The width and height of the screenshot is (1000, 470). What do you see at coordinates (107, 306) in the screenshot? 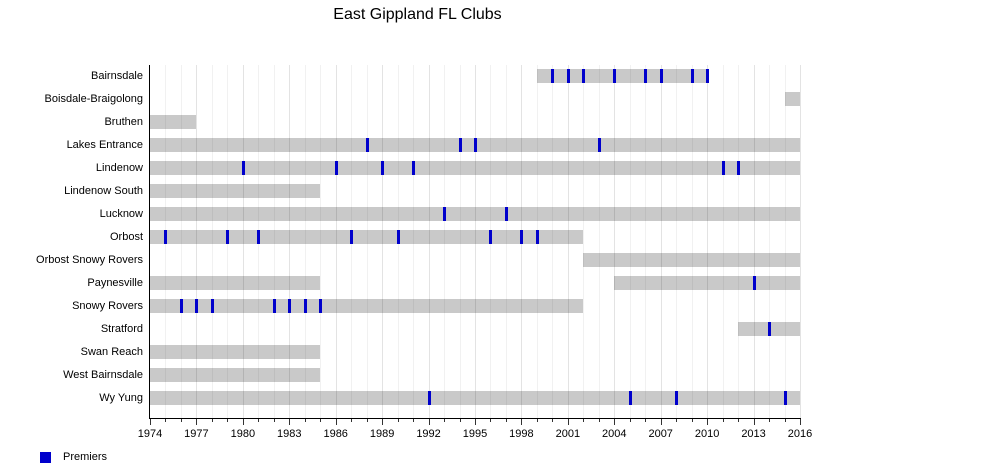
I see `club-label: Snowy Rovers` at bounding box center [107, 306].